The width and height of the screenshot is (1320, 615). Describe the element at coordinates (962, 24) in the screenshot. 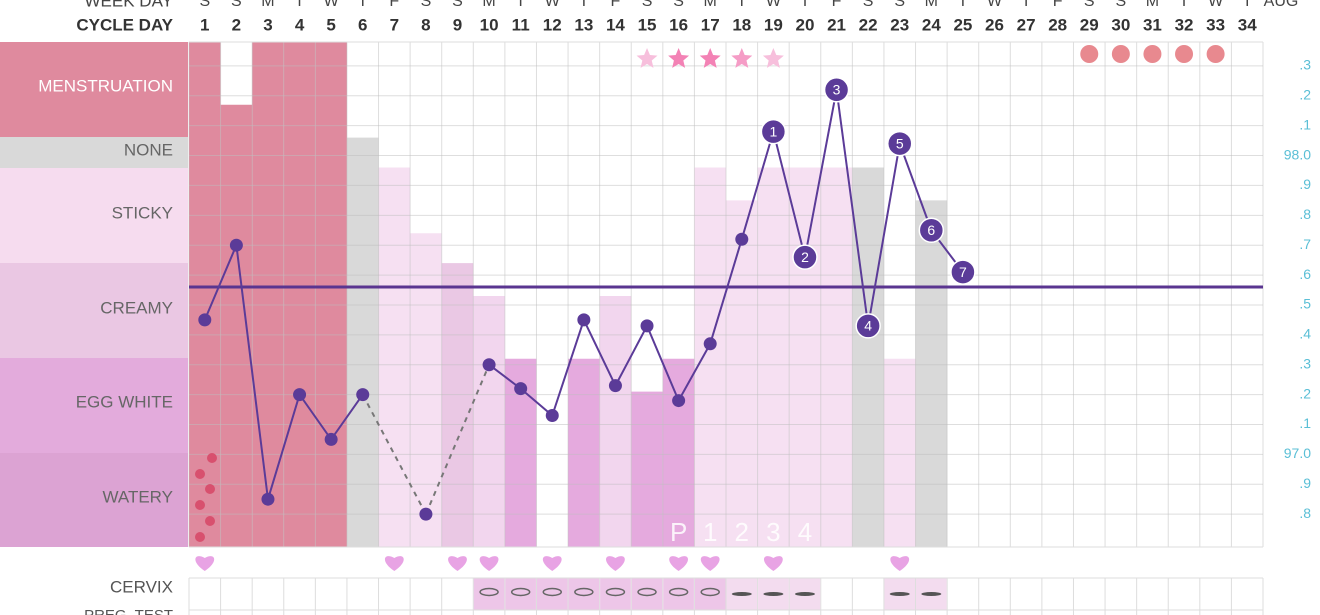

I see `cycle-day: 25` at that location.